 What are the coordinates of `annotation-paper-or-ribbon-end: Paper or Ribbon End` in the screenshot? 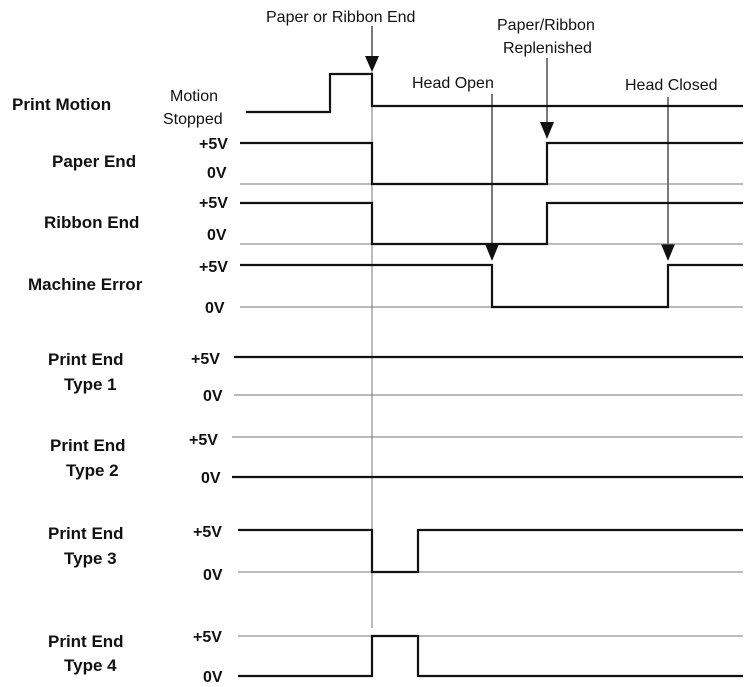 It's located at (340, 17).